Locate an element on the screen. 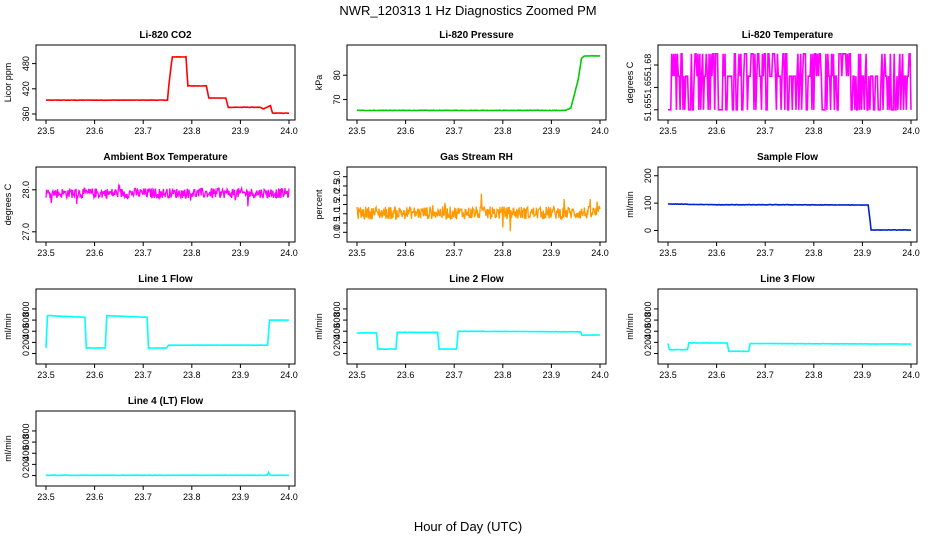  panel-title: Line 2 Flow is located at coordinates (476, 279).